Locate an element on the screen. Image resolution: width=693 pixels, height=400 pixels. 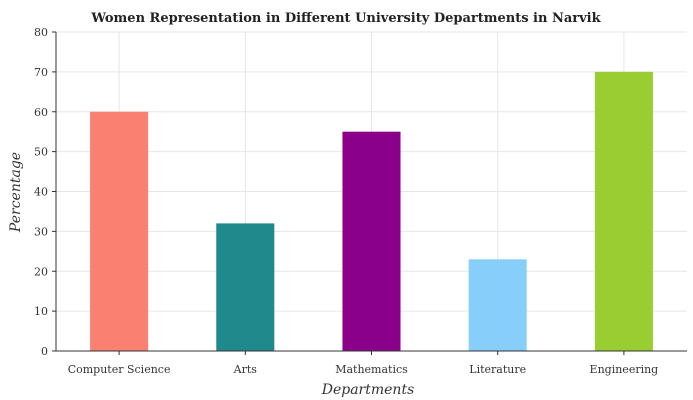
x-tick-label: Literature is located at coordinates (497, 369).